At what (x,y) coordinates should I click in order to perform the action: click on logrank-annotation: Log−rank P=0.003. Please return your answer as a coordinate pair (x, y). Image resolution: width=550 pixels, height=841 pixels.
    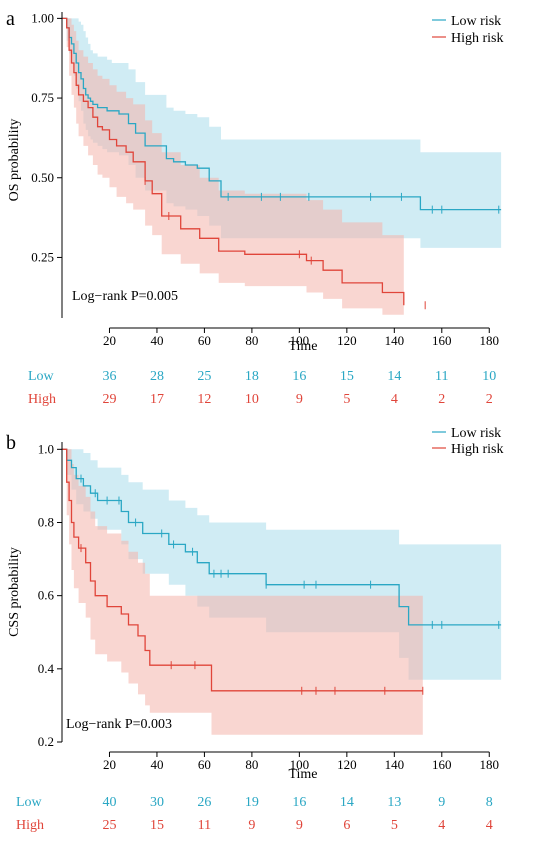
    Looking at the image, I should click on (119, 724).